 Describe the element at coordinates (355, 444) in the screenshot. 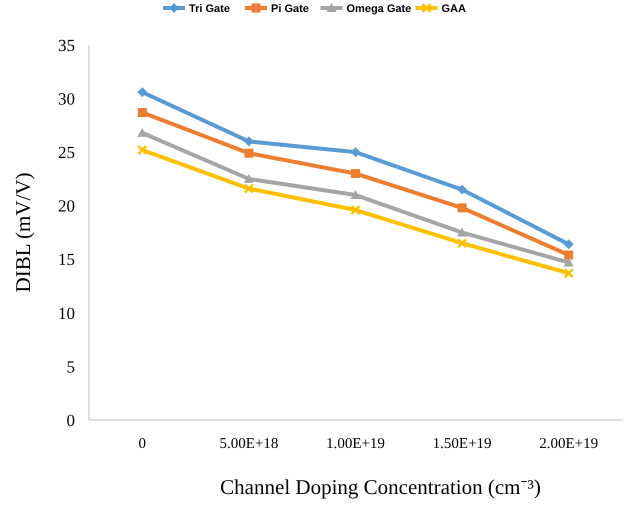

I see `x-tick-label: 1.00E+19` at that location.